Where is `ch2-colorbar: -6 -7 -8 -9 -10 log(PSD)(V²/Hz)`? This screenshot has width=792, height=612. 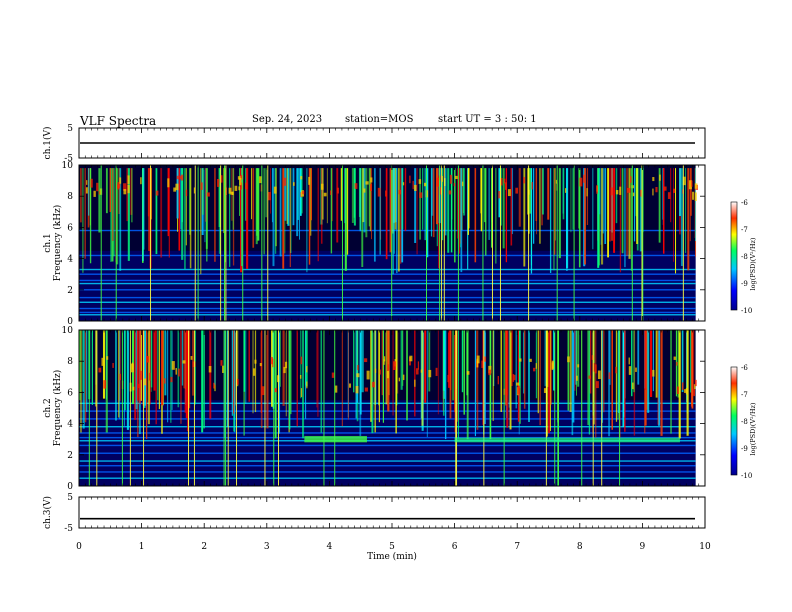
ch2-colorbar: -6 -7 -8 -9 -10 log(PSD)(V²/Hz) is located at coordinates (743, 422).